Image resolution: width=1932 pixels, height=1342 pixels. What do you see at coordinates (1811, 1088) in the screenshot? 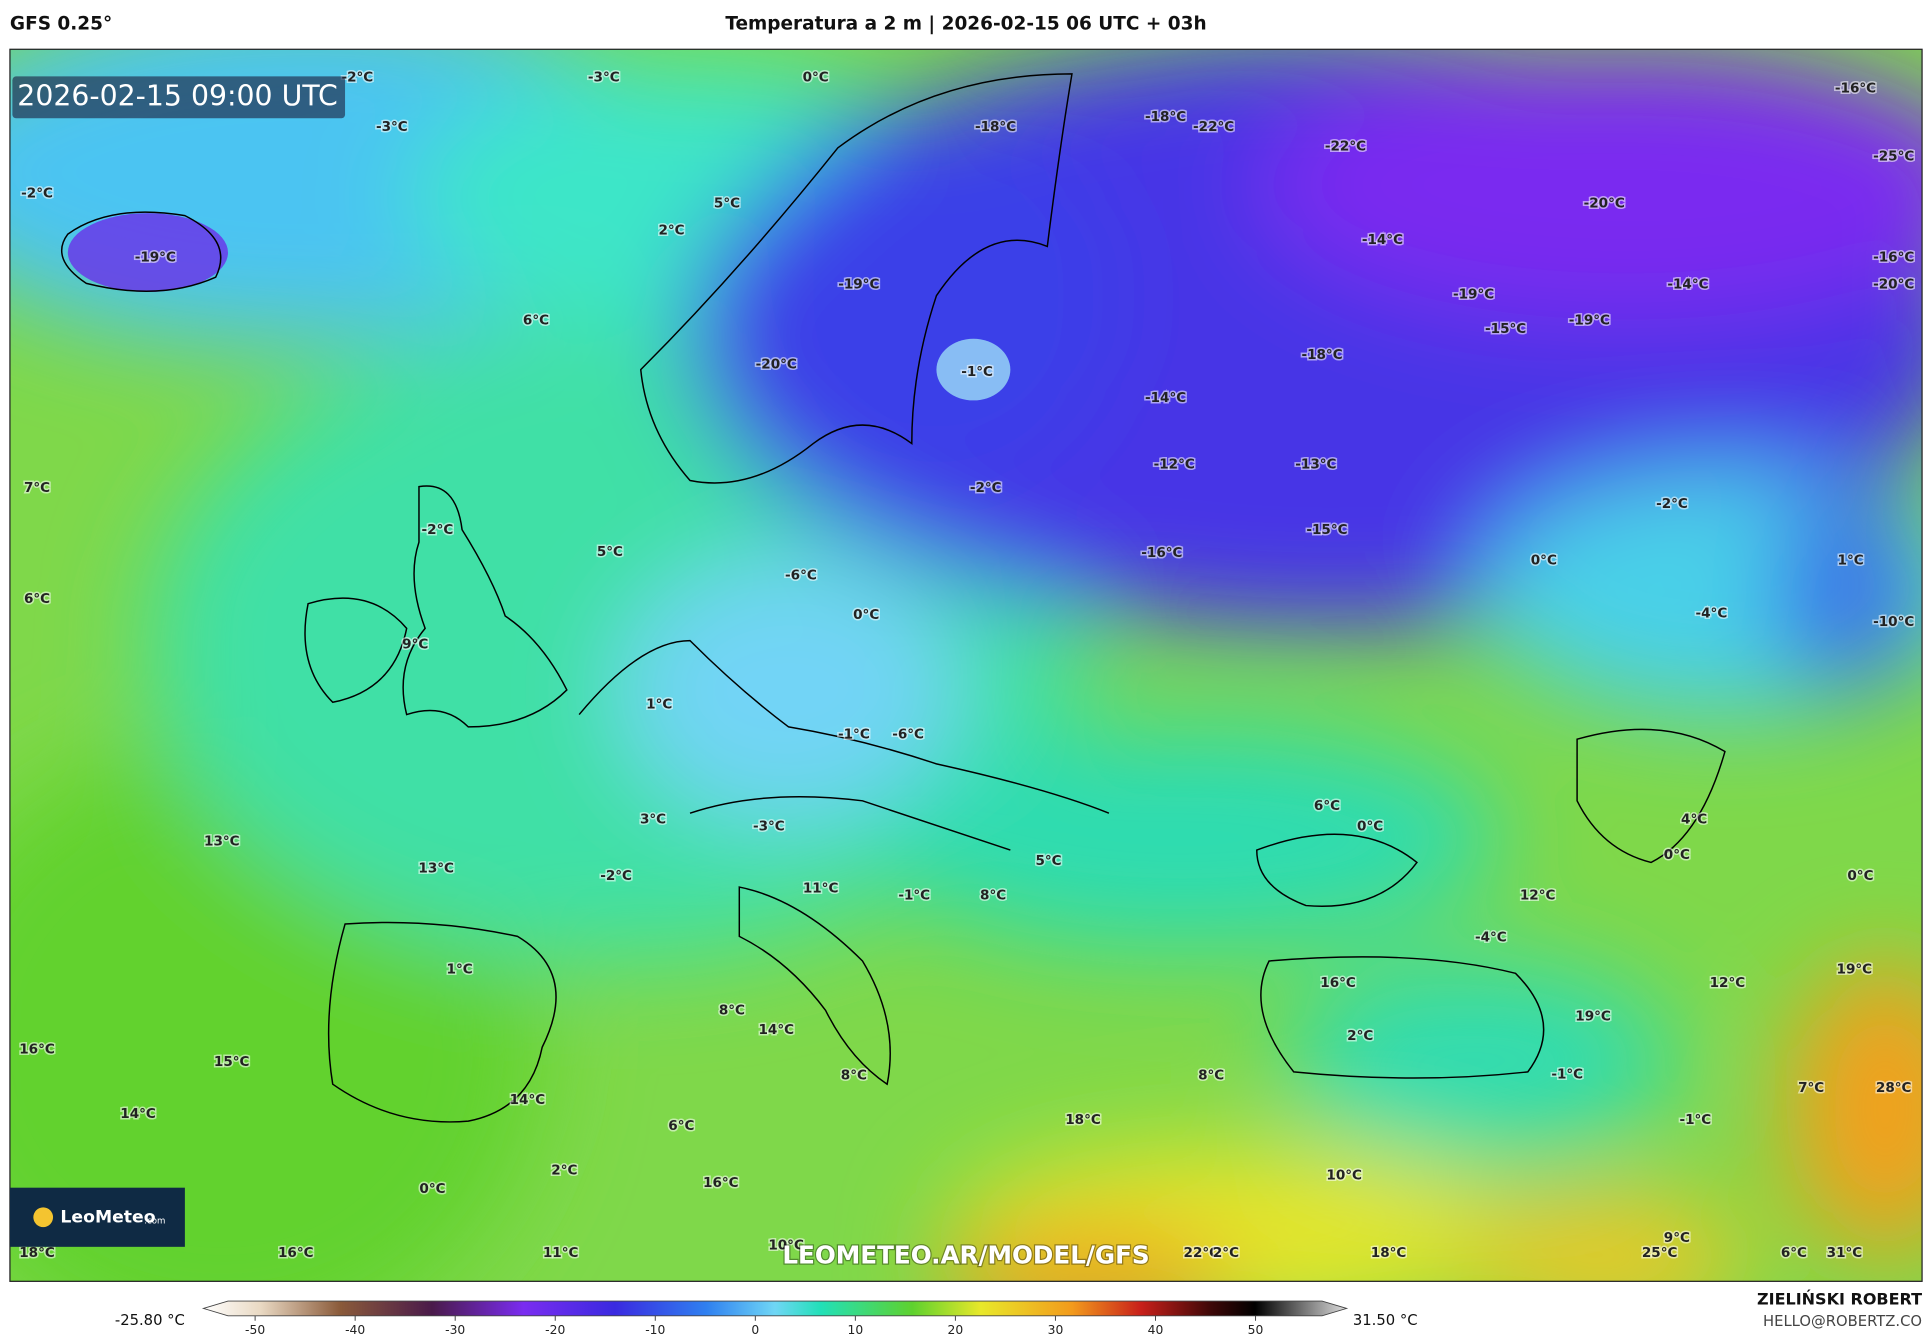
I see `temperature-label: 7°C` at bounding box center [1811, 1088].